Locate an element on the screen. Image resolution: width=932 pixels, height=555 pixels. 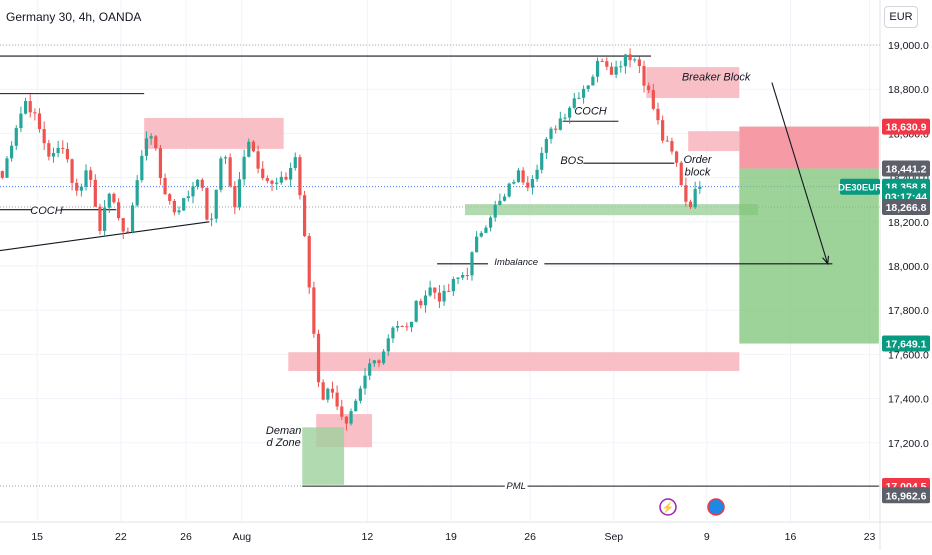
x-tick-label: 12 is located at coordinates (368, 537).